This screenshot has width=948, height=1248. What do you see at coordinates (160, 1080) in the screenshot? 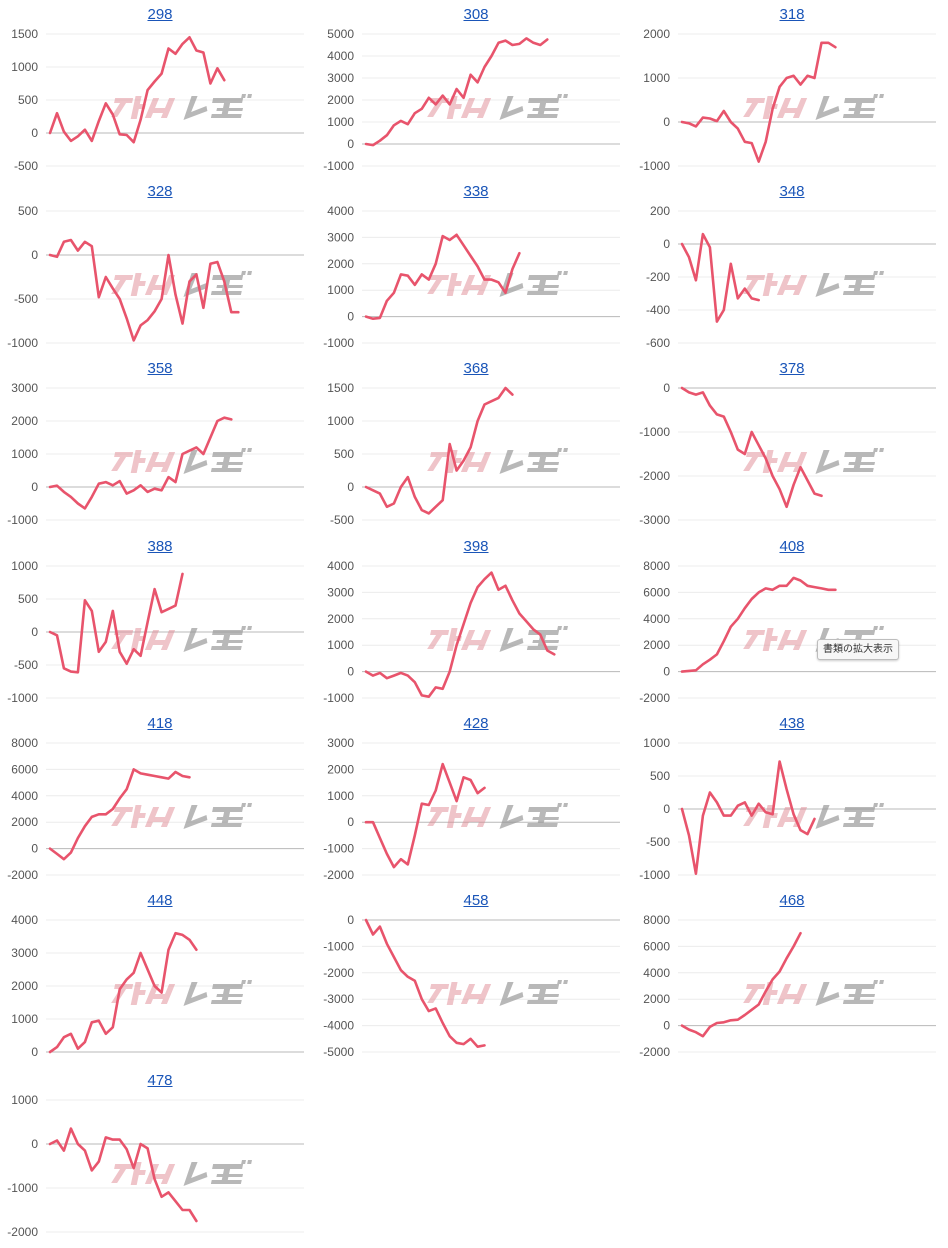
I see `chart-title-link: 478` at bounding box center [160, 1080].